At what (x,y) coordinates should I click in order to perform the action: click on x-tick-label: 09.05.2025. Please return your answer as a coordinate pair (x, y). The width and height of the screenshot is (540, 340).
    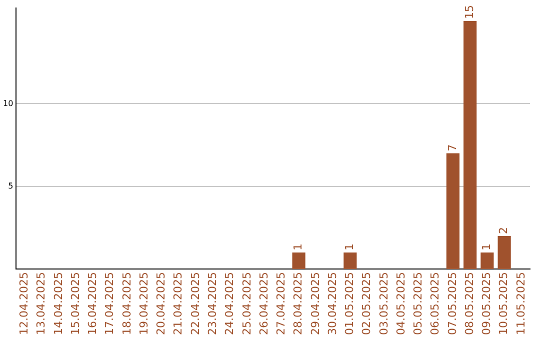
    Looking at the image, I should click on (487, 304).